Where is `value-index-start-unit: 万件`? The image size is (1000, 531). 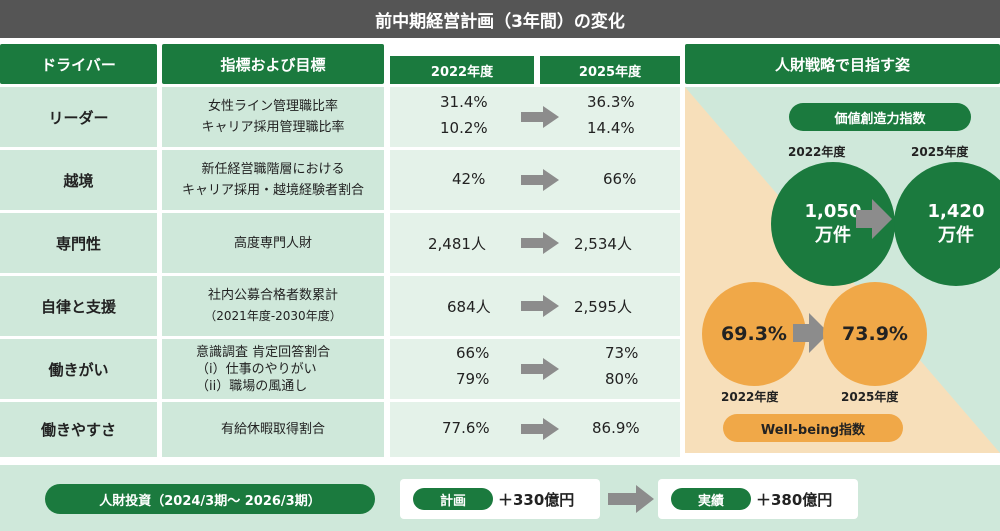 value-index-start-unit: 万件 is located at coordinates (833, 235).